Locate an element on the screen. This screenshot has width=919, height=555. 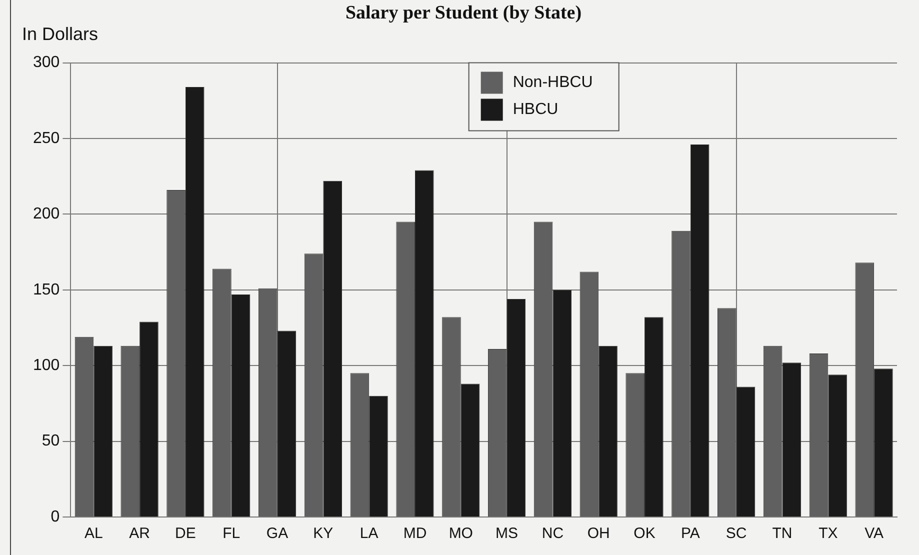
x-tick-label: FL is located at coordinates (231, 533).